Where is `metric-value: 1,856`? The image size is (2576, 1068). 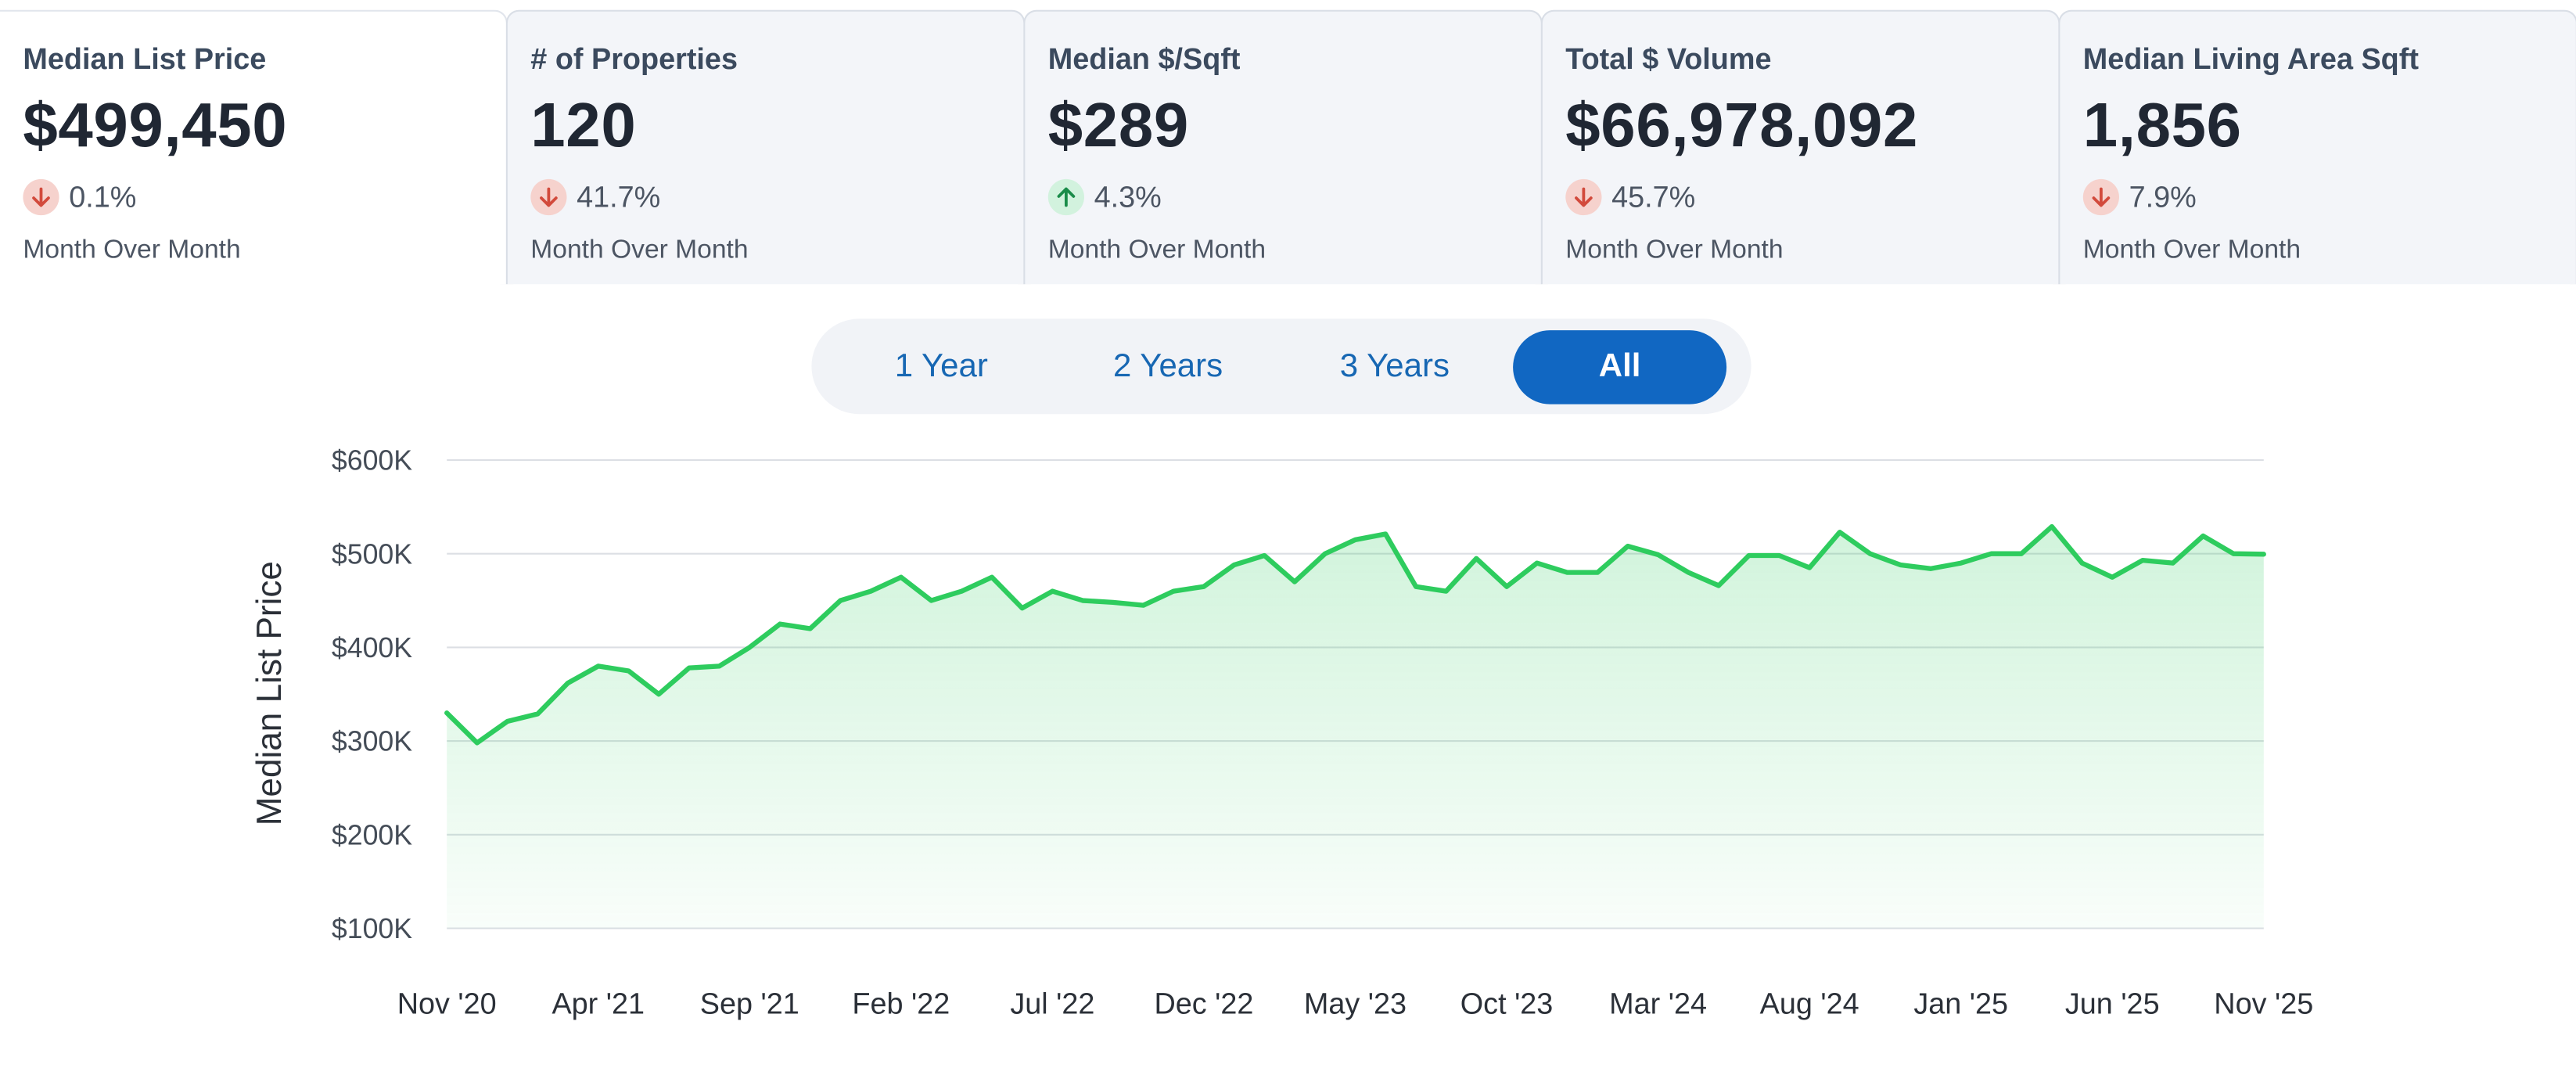
metric-value: 1,856 is located at coordinates (2162, 126).